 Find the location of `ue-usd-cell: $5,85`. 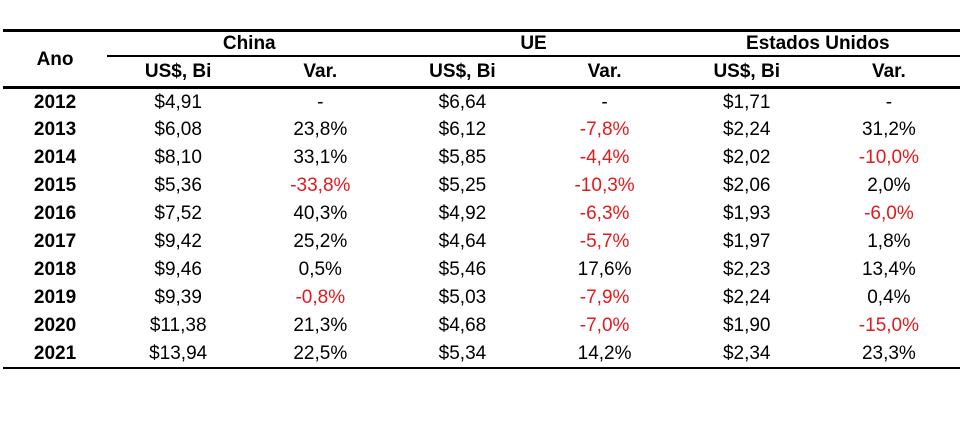

ue-usd-cell: $5,85 is located at coordinates (462, 157).